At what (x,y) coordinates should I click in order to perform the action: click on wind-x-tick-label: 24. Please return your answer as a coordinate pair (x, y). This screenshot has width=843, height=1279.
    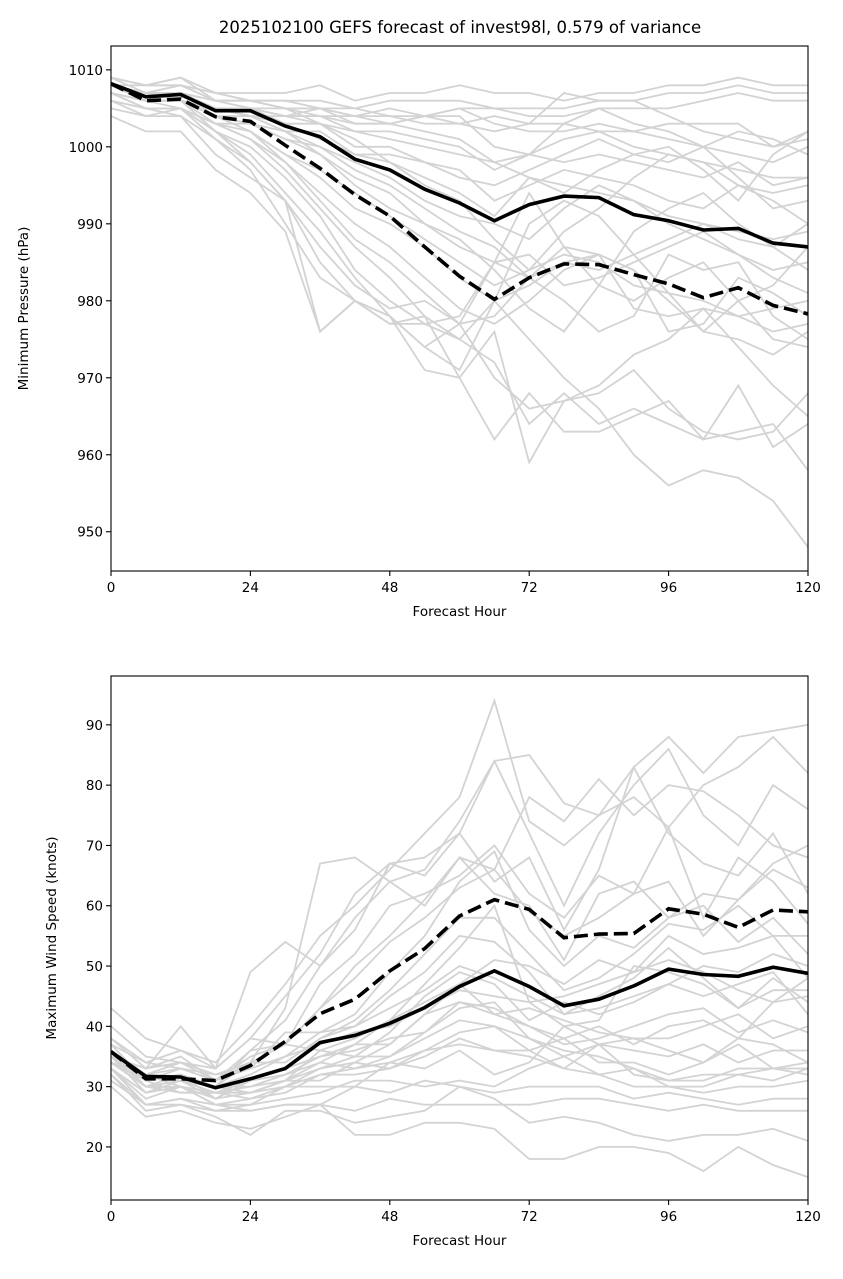
    Looking at the image, I should click on (250, 1217).